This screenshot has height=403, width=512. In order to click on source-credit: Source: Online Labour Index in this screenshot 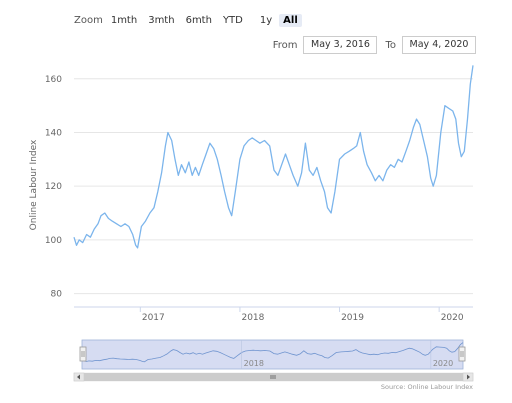, I will do `click(427, 387)`.